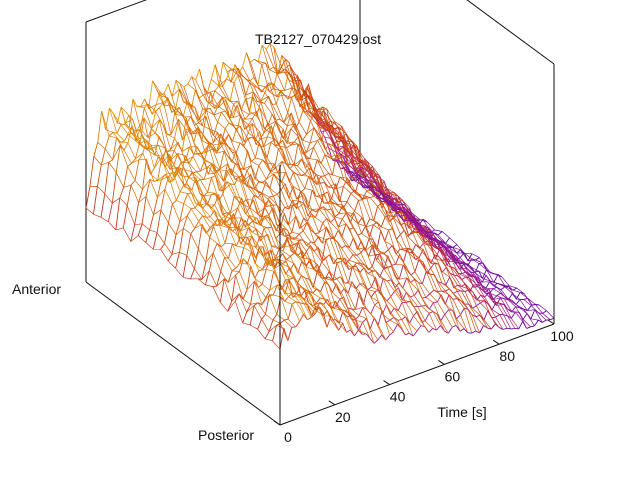  Describe the element at coordinates (288, 437) in the screenshot. I see `x-tick-label: 0` at that location.